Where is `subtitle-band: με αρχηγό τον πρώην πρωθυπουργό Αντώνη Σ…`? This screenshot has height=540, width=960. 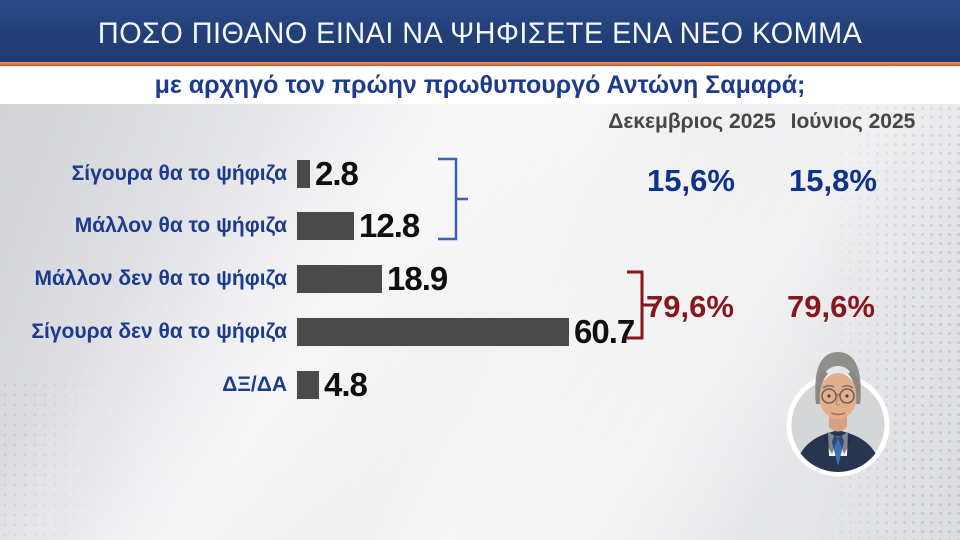
subtitle-band: με αρχηγό τον πρώην πρωθυπουργό Αντώνη Σ… is located at coordinates (480, 85).